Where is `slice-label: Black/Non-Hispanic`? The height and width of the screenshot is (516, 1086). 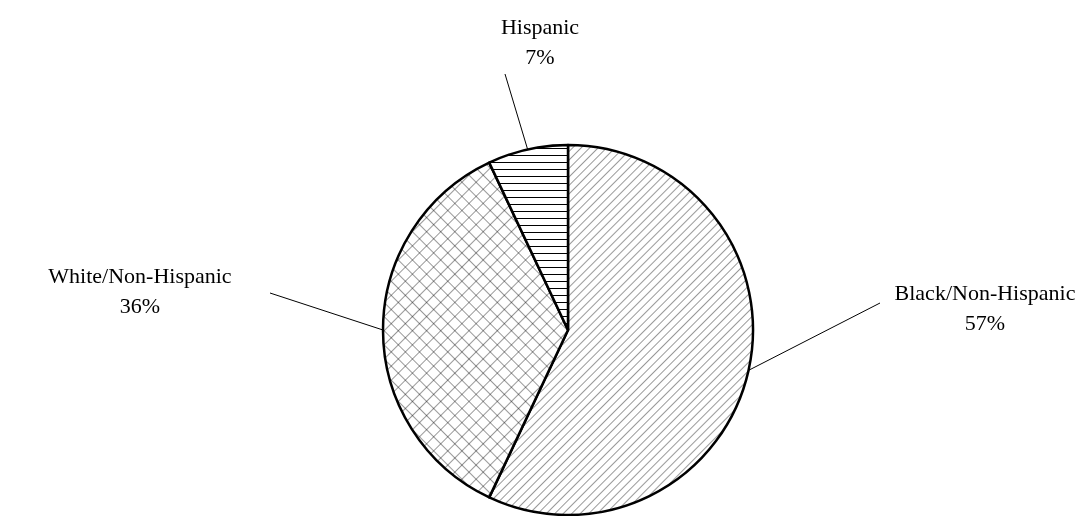 slice-label: Black/Non-Hispanic is located at coordinates (985, 292).